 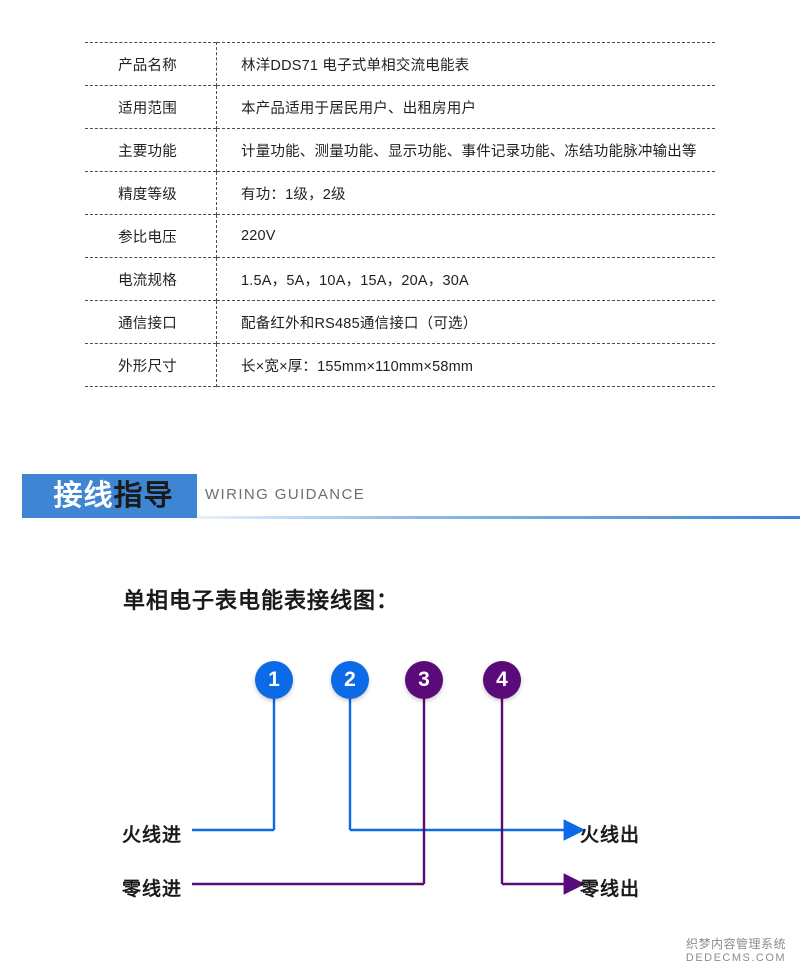 What do you see at coordinates (400, 236) in the screenshot?
I see `table-row: 参比电压 220V` at bounding box center [400, 236].